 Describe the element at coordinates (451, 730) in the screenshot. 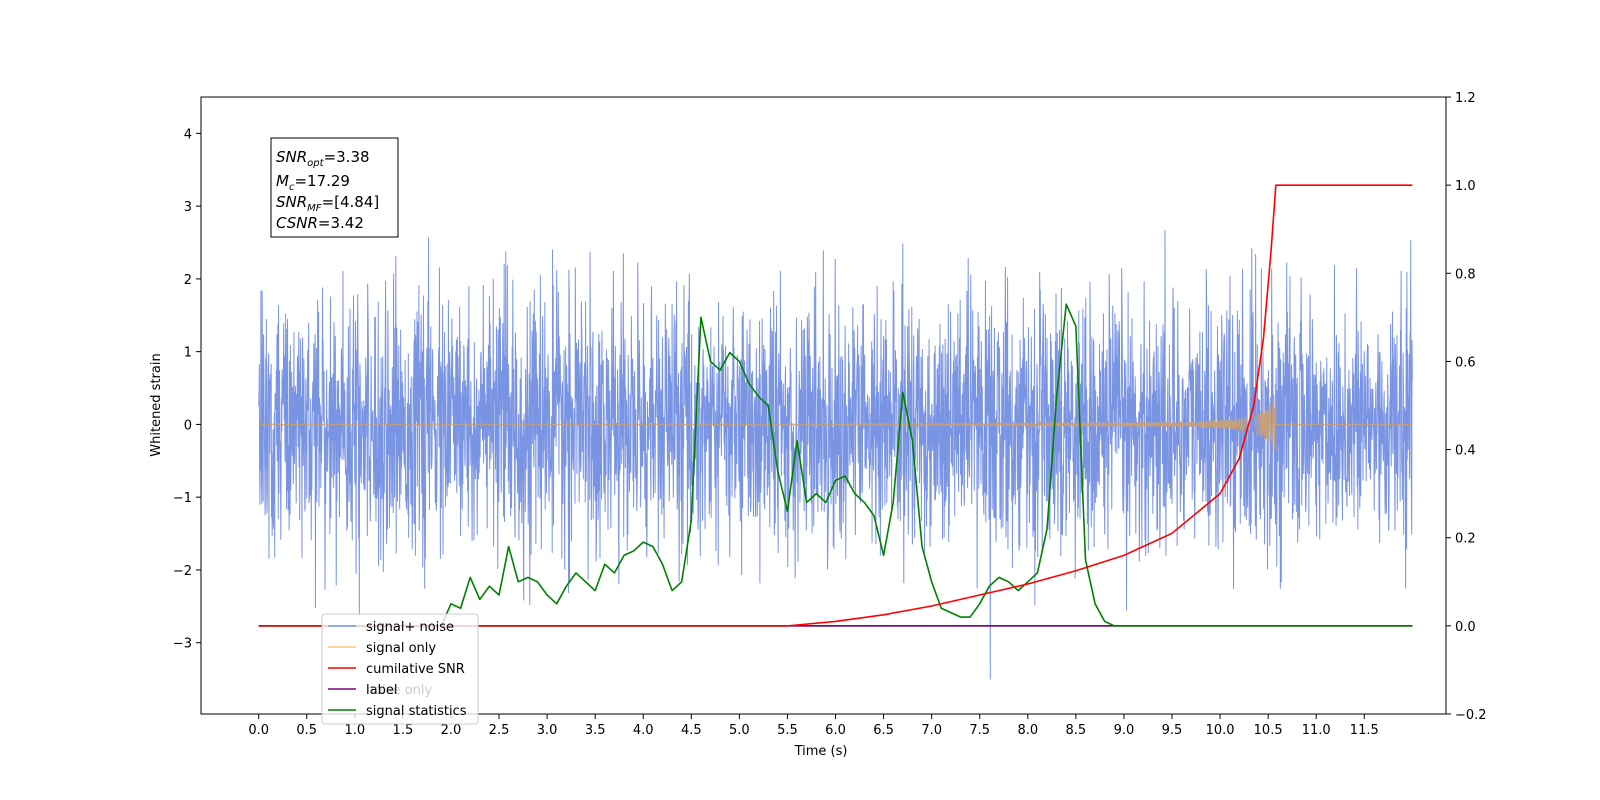

I see `x-tick-label: 2.0` at that location.